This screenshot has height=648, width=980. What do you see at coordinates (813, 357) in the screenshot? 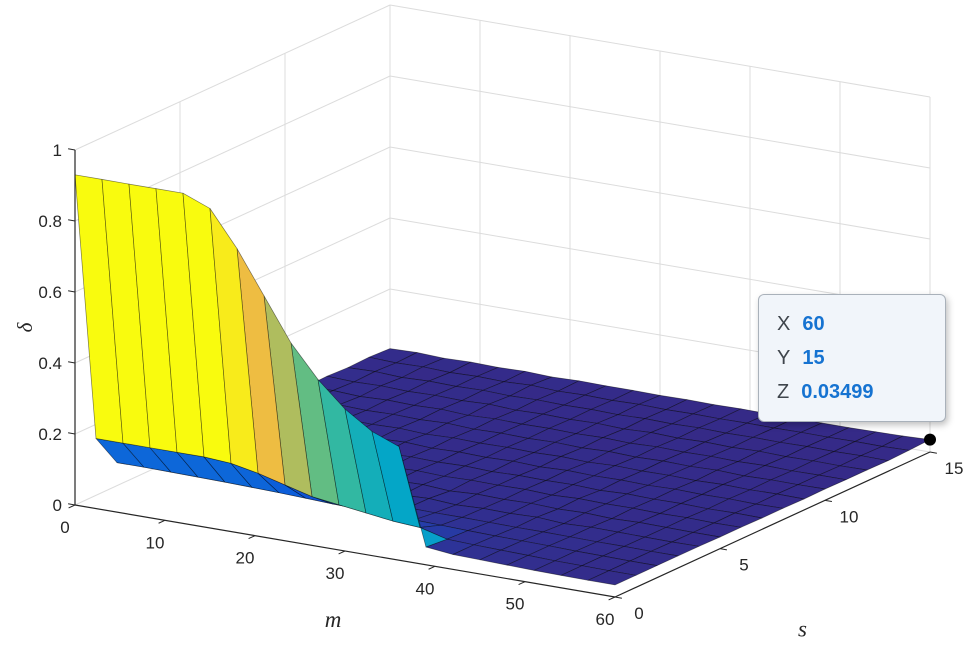
I see `datatip-y-value: 15` at bounding box center [813, 357].